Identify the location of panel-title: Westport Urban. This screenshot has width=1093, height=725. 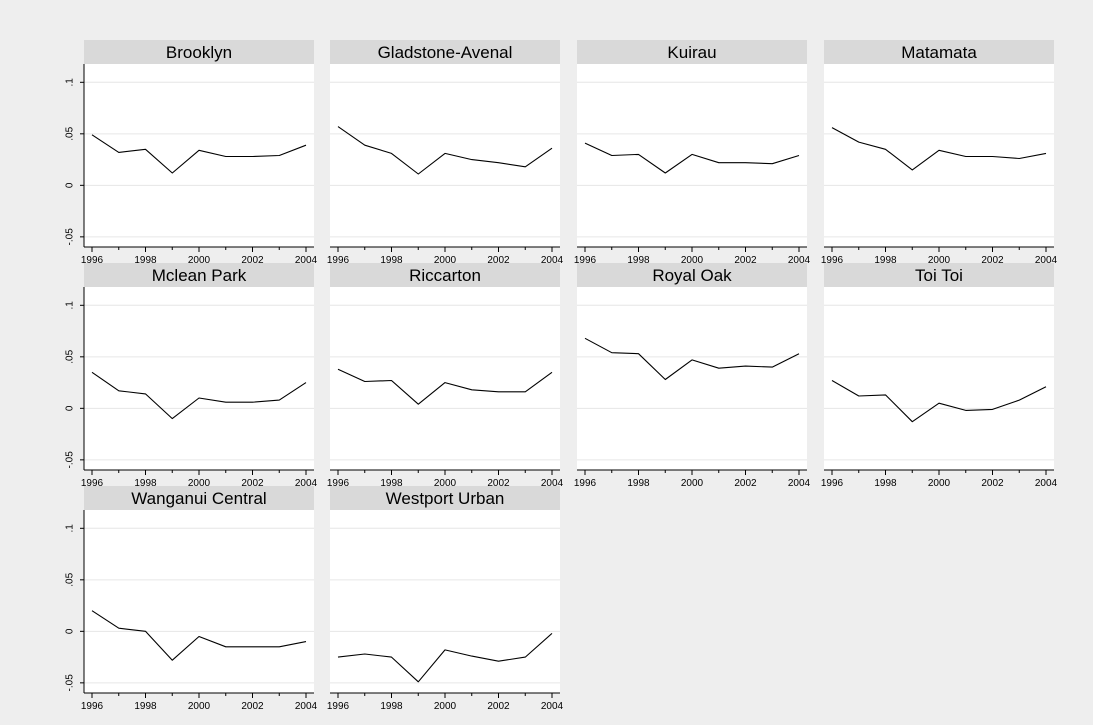
(445, 498).